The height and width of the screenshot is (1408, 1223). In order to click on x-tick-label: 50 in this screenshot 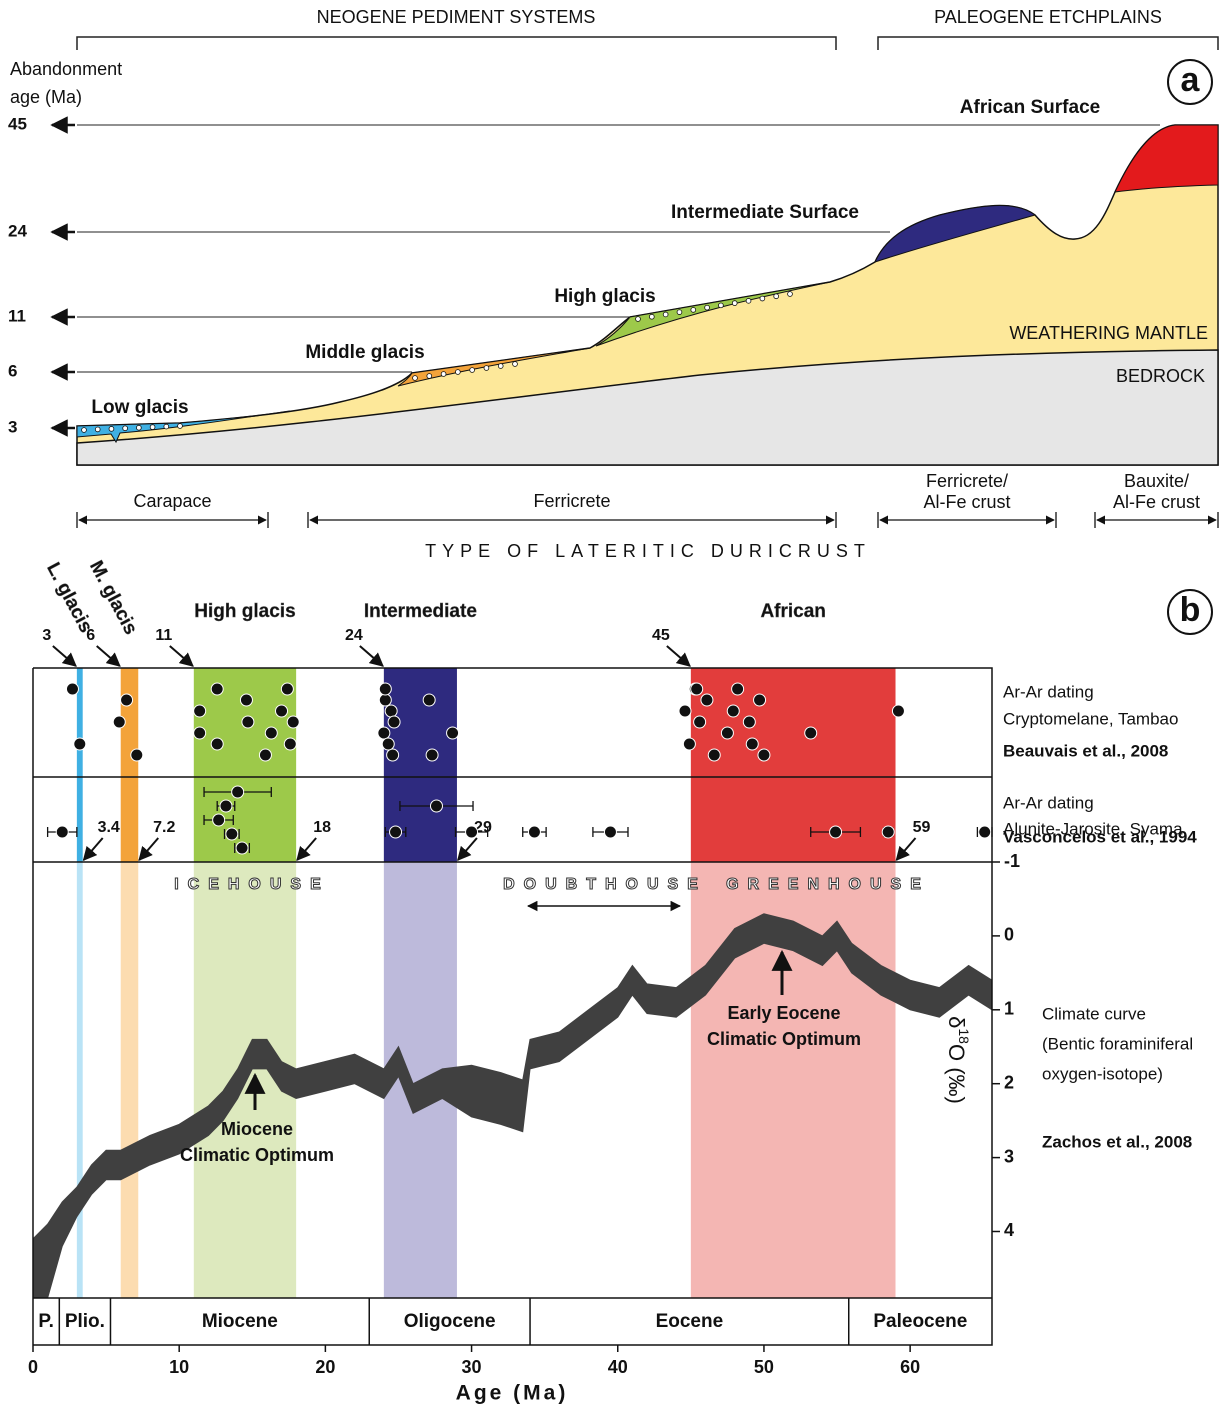, I will do `click(764, 1367)`.